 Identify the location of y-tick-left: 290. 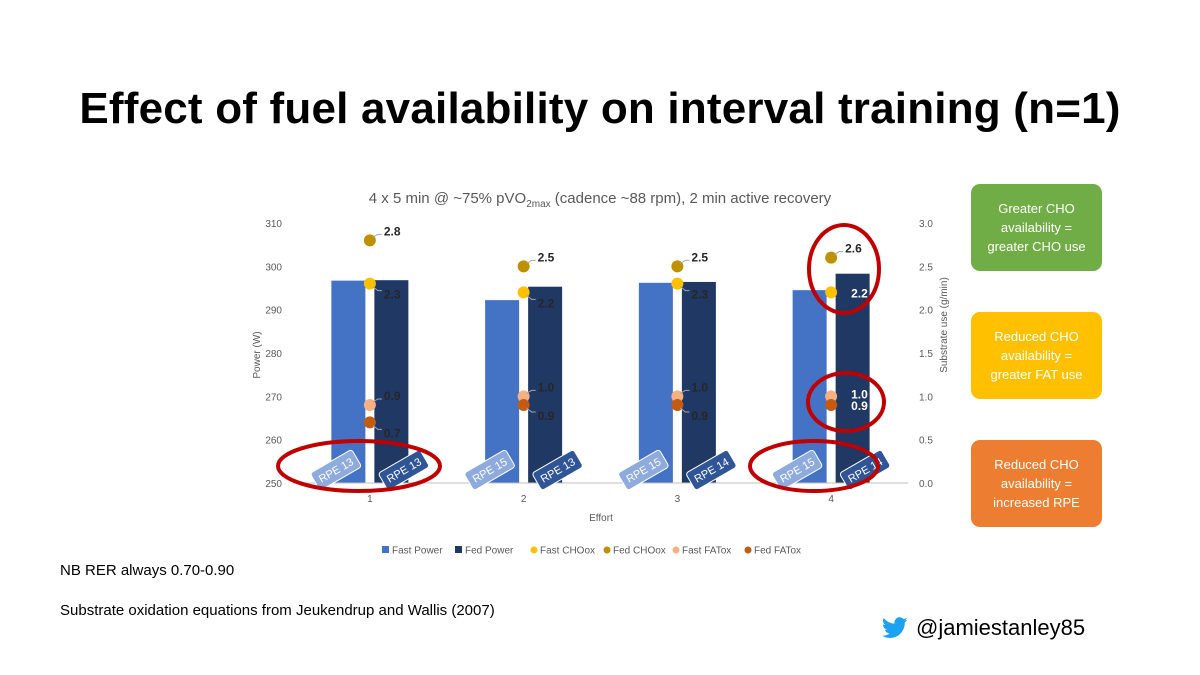
(273, 311).